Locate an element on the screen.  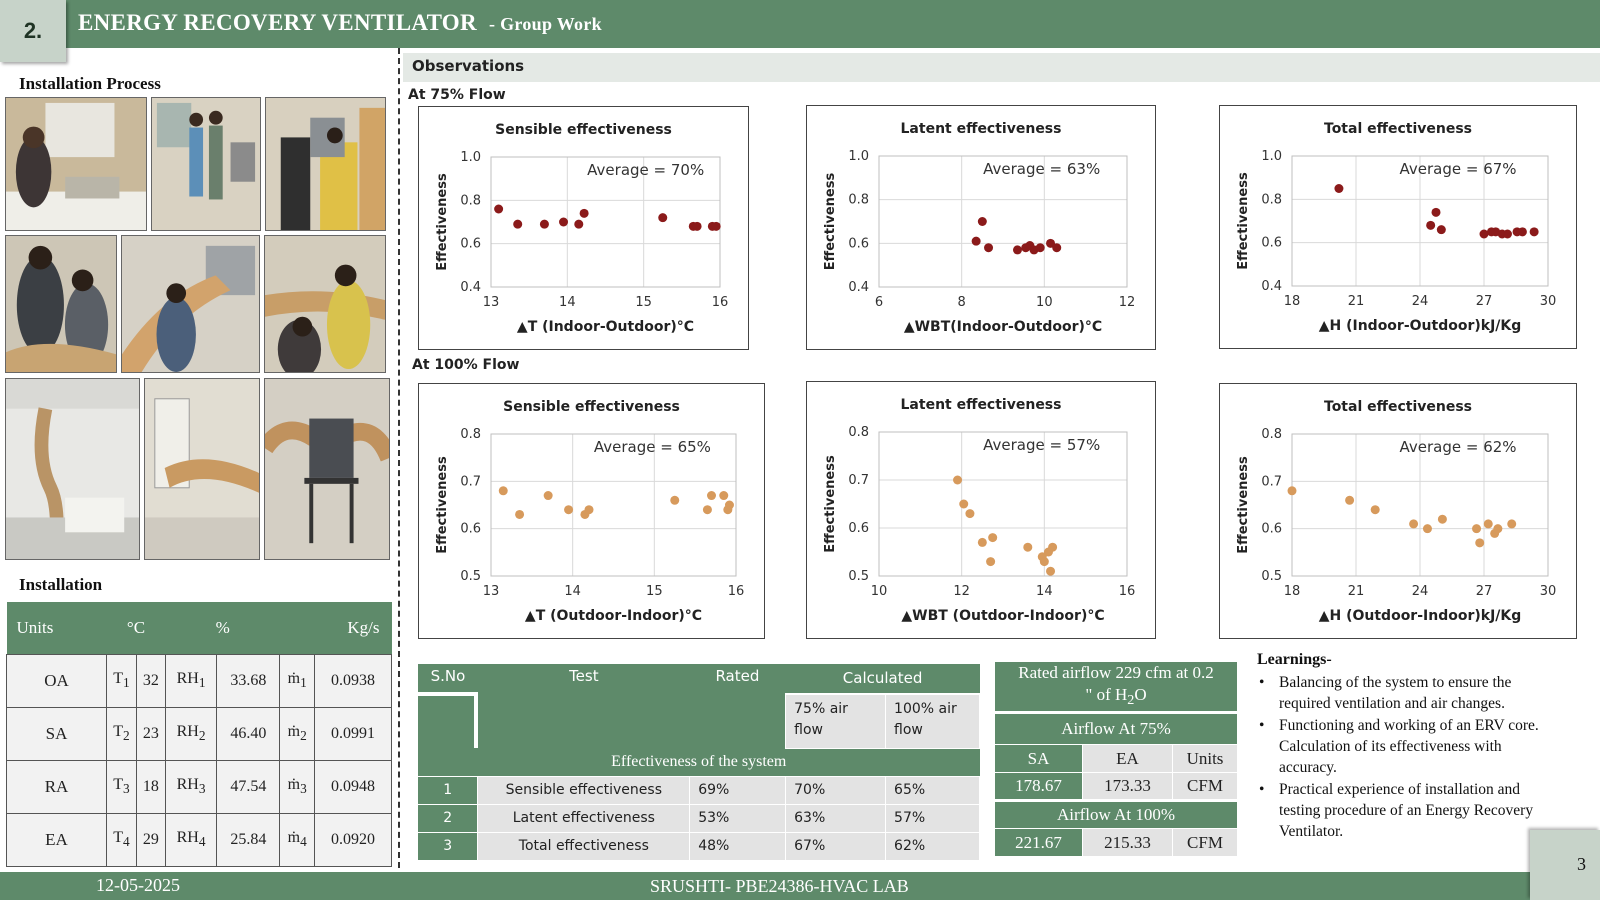
installation-process-heading: Installation Process is located at coordinates (90, 83).